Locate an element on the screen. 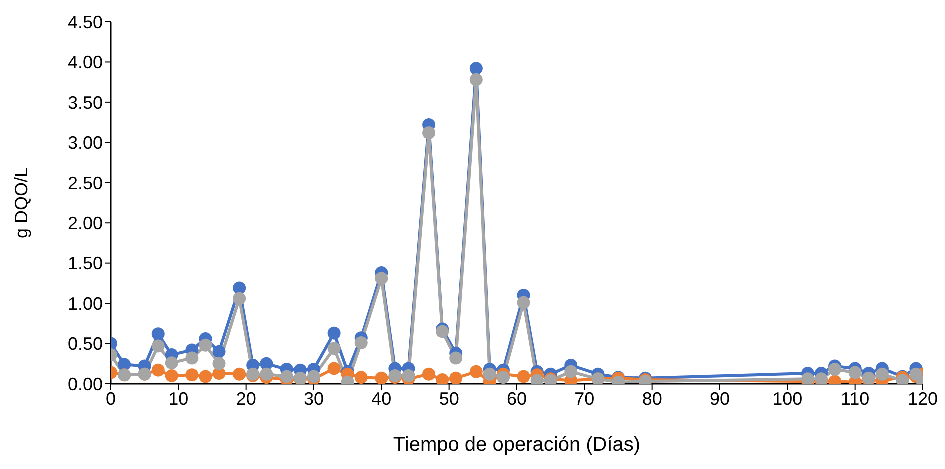  x-tick-label: 30 is located at coordinates (314, 398).